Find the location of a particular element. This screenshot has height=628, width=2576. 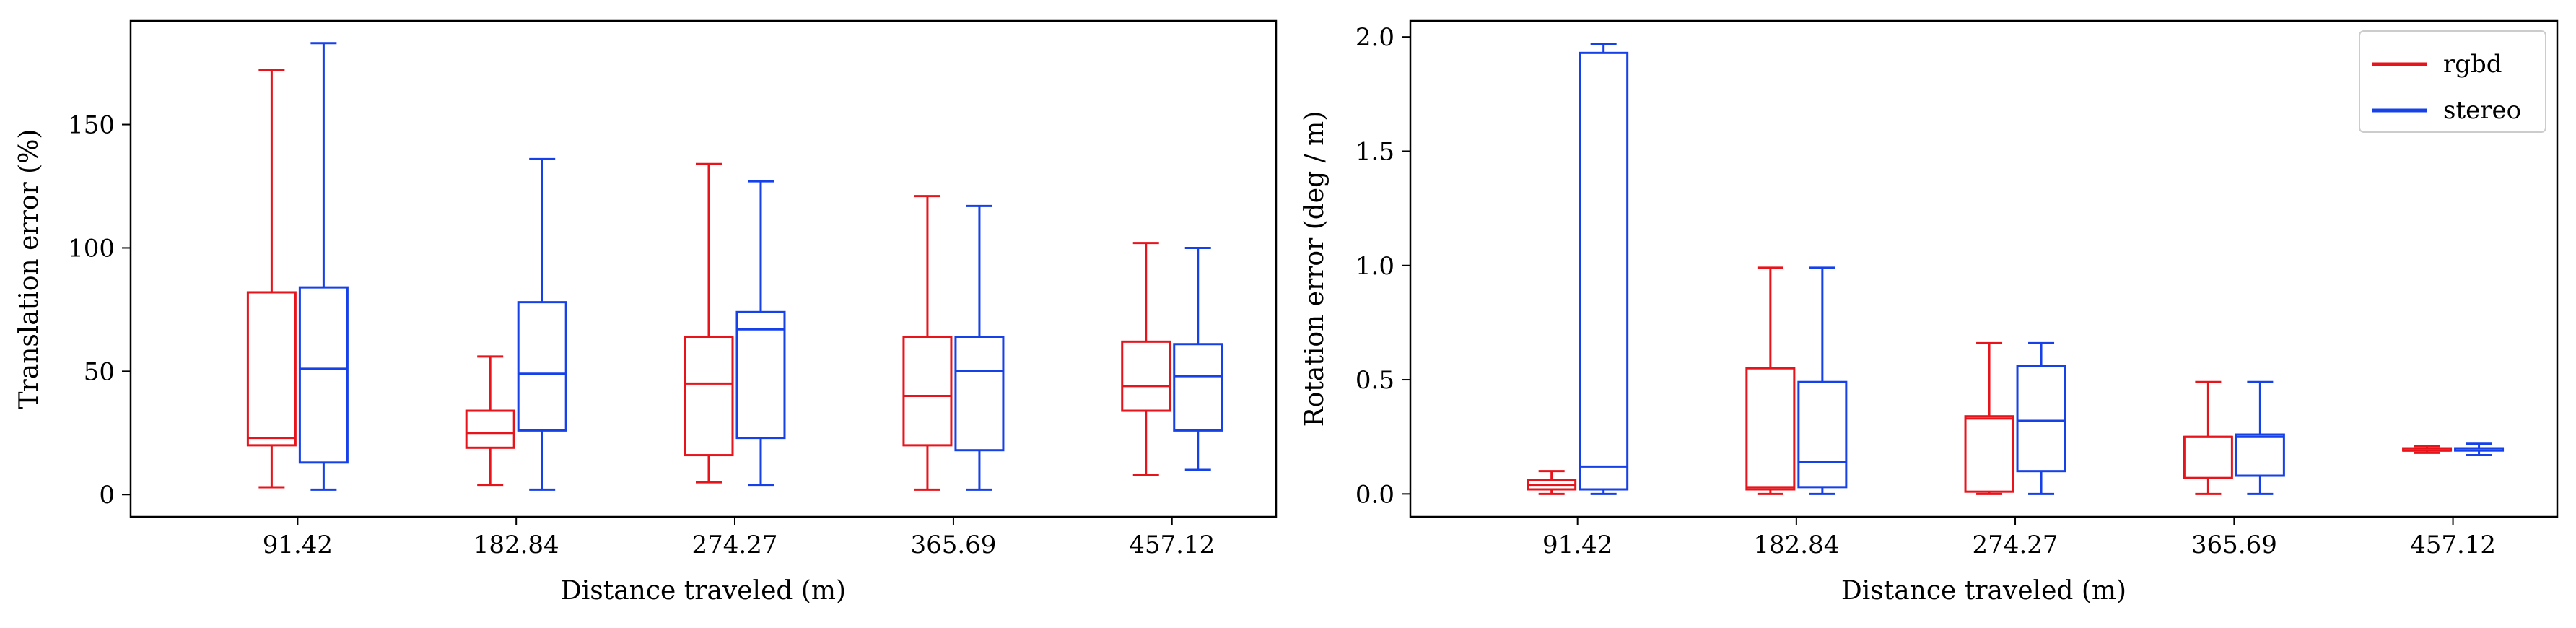

y-tick-label: 0 is located at coordinates (107, 495).